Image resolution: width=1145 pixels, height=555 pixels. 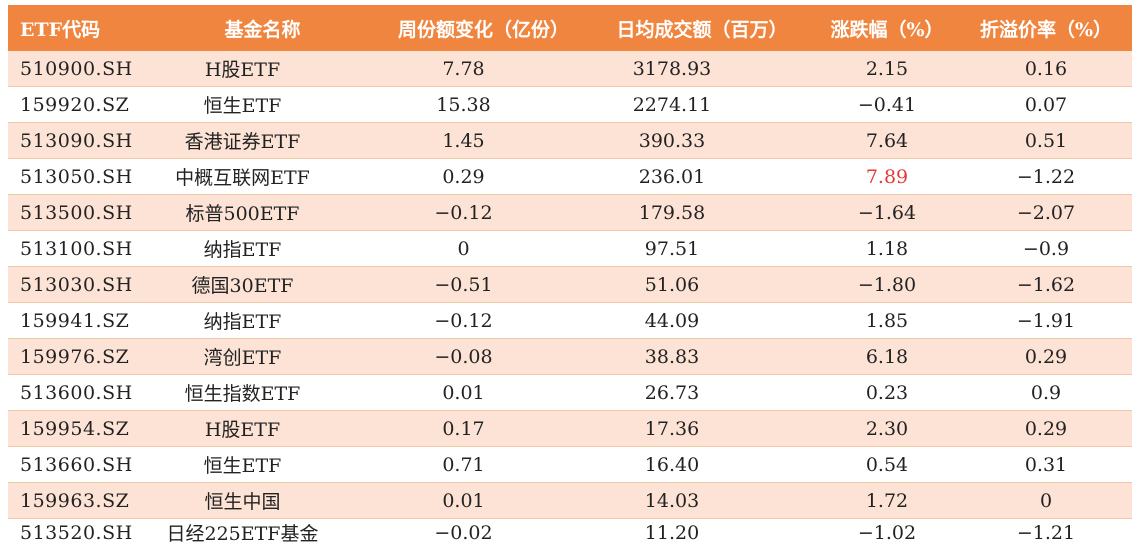 What do you see at coordinates (78, 464) in the screenshot?
I see `cell-etf-code: 513660.SH` at bounding box center [78, 464].